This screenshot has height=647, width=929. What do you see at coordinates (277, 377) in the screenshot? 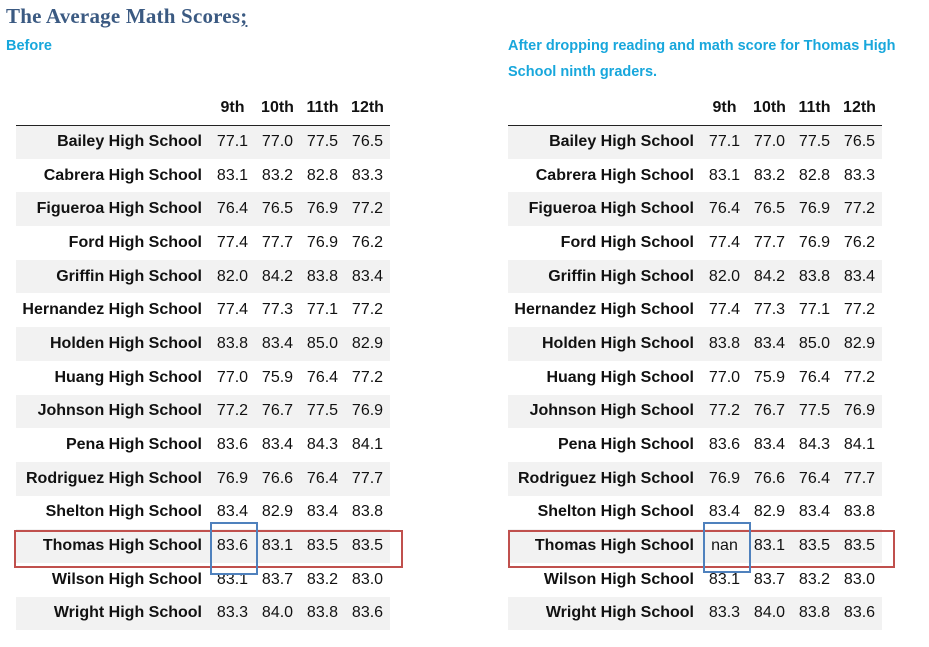
I see `score-cell: 75.9` at bounding box center [277, 377].